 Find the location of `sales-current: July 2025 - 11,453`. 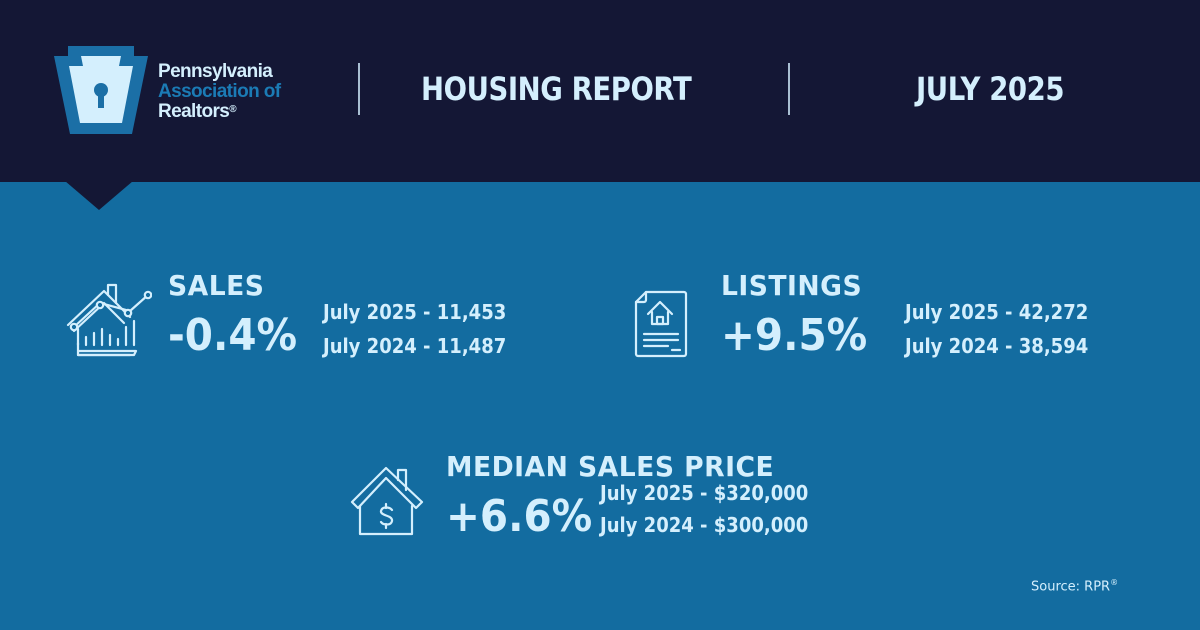

sales-current: July 2025 - 11,453 is located at coordinates (415, 312).